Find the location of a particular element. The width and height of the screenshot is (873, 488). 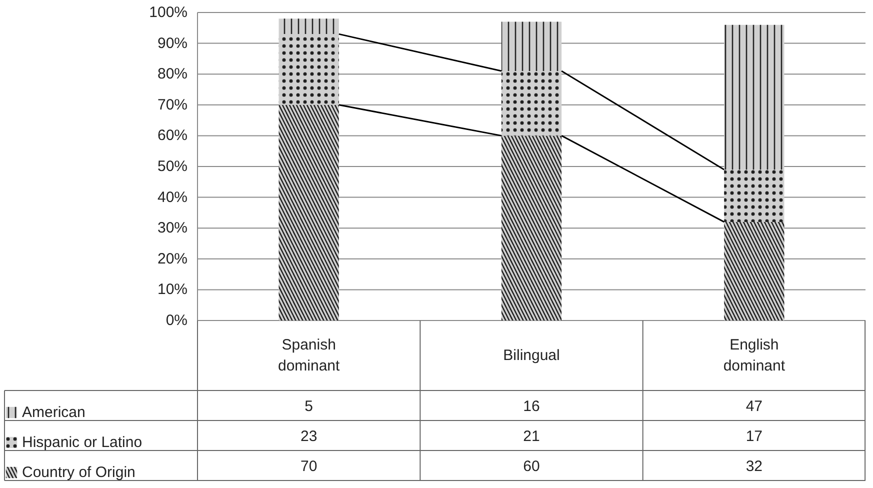

y-tick-label: 30% is located at coordinates (172, 228).